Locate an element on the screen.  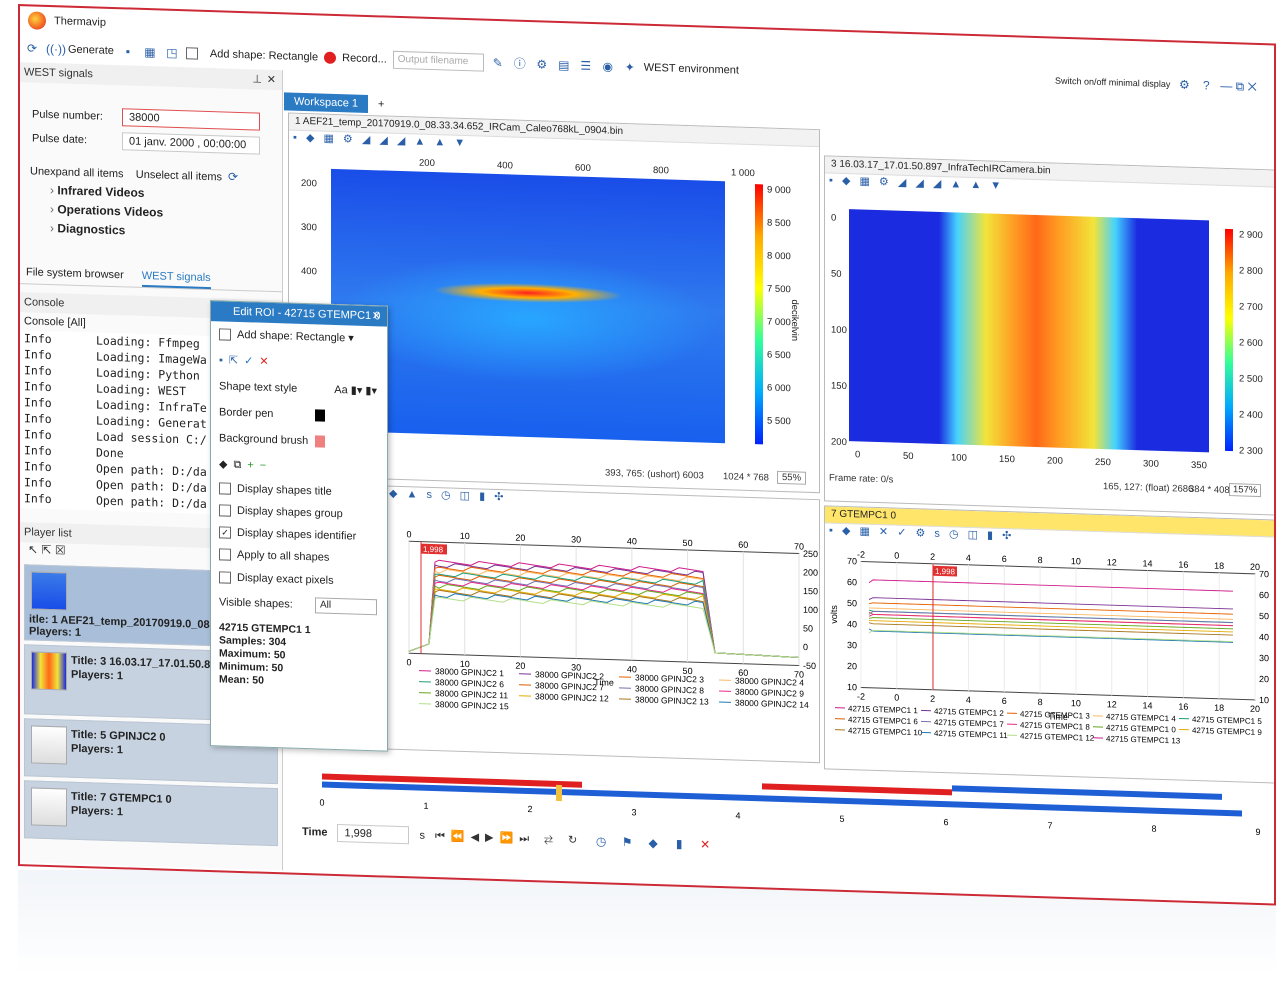
x-tick-label: 20 is located at coordinates (1255, 567).